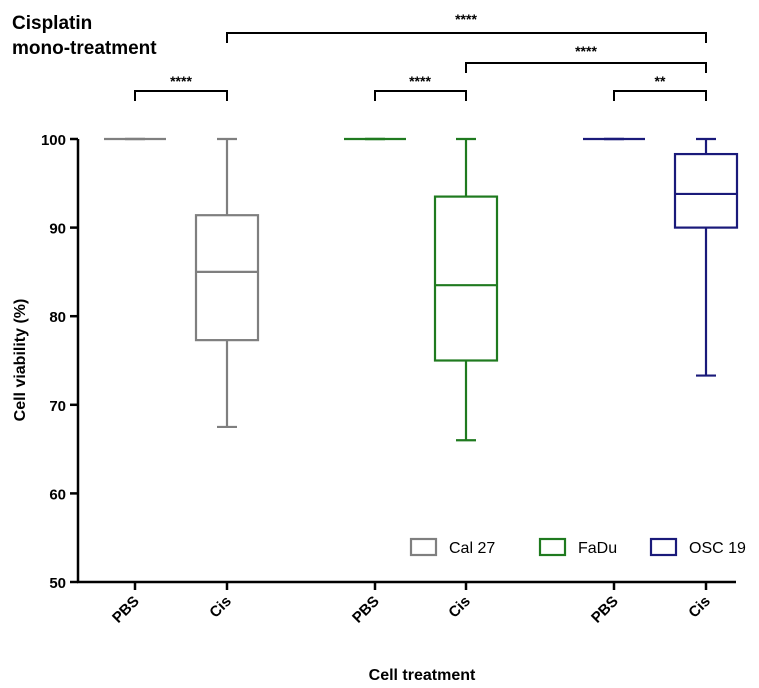 The width and height of the screenshot is (759, 688). I want to click on legend-label: Cal 27, so click(472, 548).